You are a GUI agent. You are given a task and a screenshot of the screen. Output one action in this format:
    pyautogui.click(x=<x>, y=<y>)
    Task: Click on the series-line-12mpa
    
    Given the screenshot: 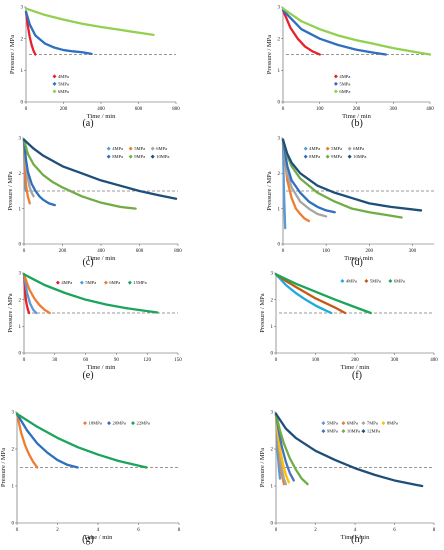 What is the action you would take?
    pyautogui.click(x=349, y=450)
    